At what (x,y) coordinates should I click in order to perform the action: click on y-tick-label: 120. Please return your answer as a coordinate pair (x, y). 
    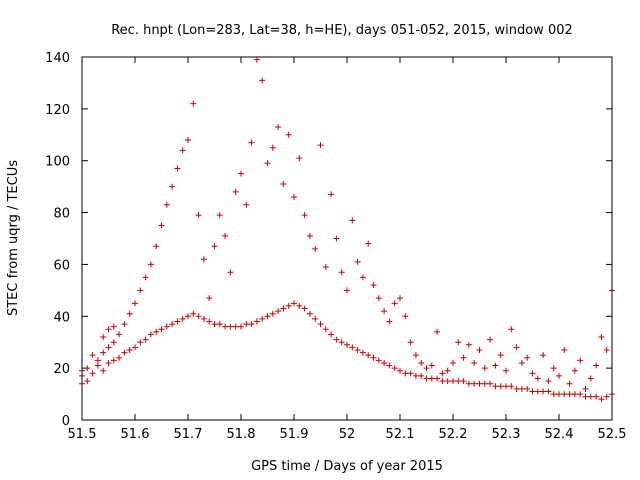
    Looking at the image, I should click on (57, 110).